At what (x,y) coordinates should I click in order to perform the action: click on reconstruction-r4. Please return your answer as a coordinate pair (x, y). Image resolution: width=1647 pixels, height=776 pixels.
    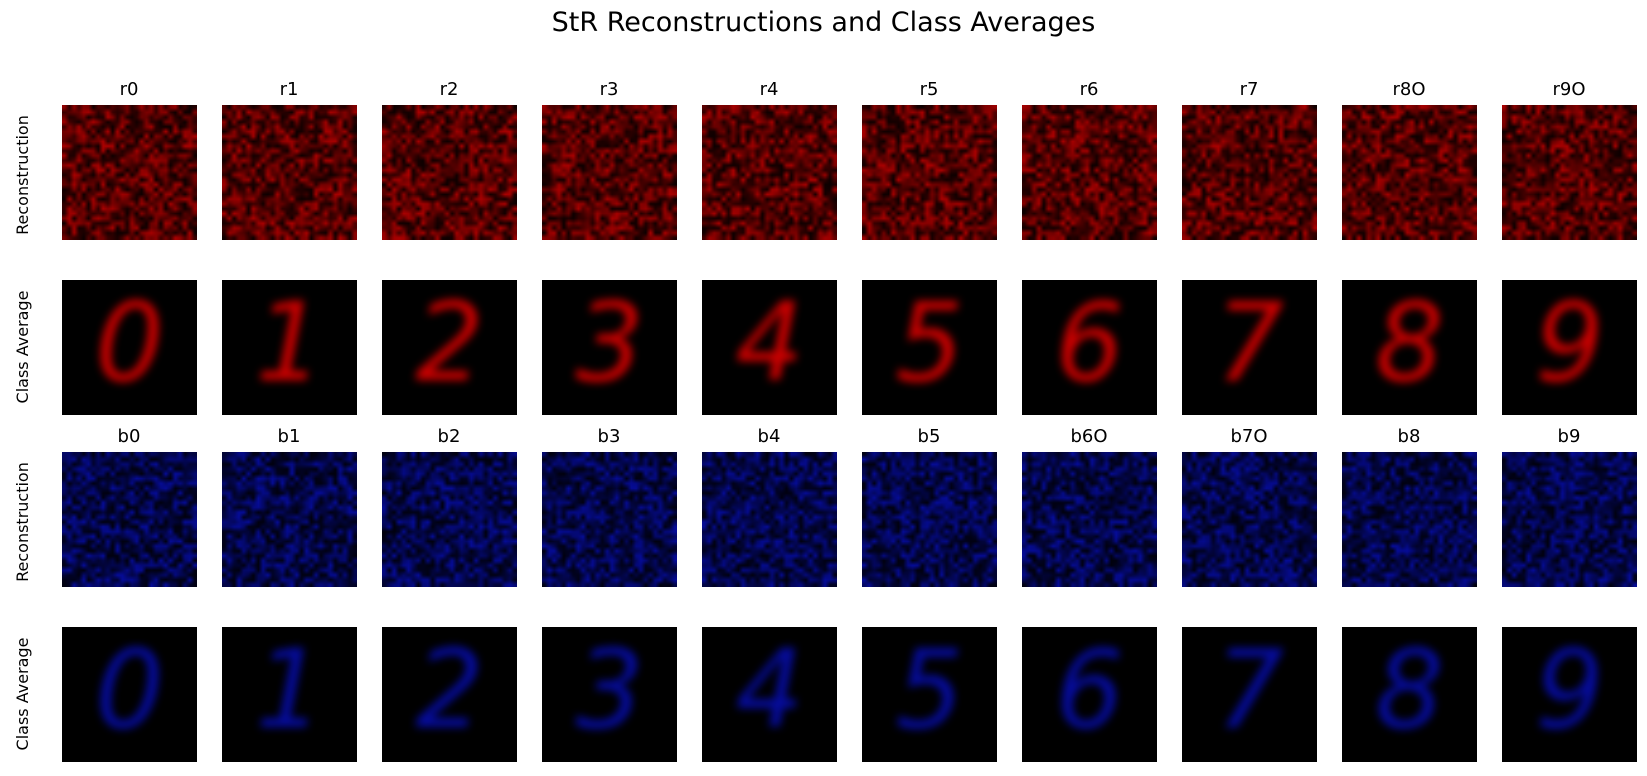
    Looking at the image, I should click on (769, 172).